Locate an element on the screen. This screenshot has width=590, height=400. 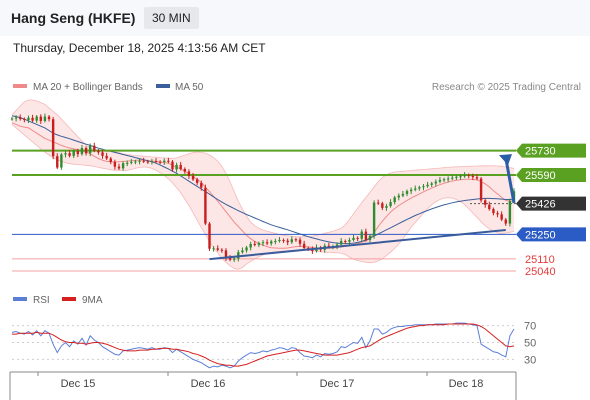
time-tick-label: Dec 18 is located at coordinates (466, 384).